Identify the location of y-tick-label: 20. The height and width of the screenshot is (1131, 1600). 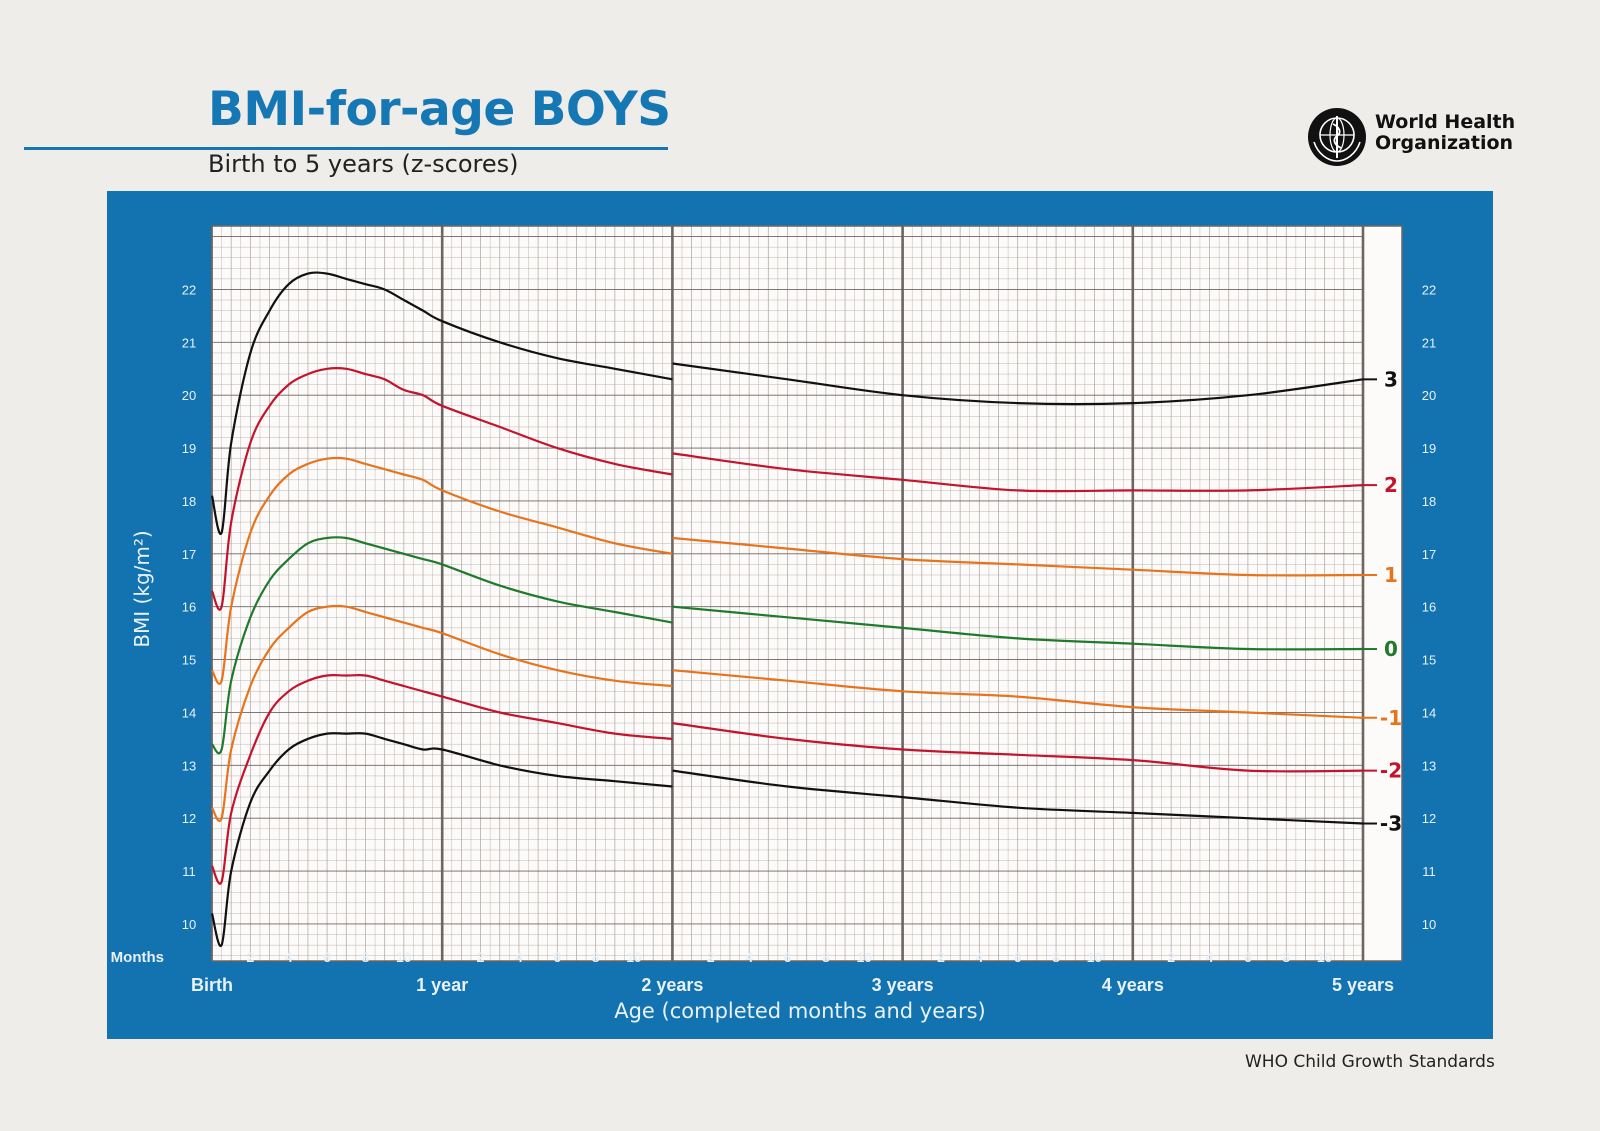
(189, 395).